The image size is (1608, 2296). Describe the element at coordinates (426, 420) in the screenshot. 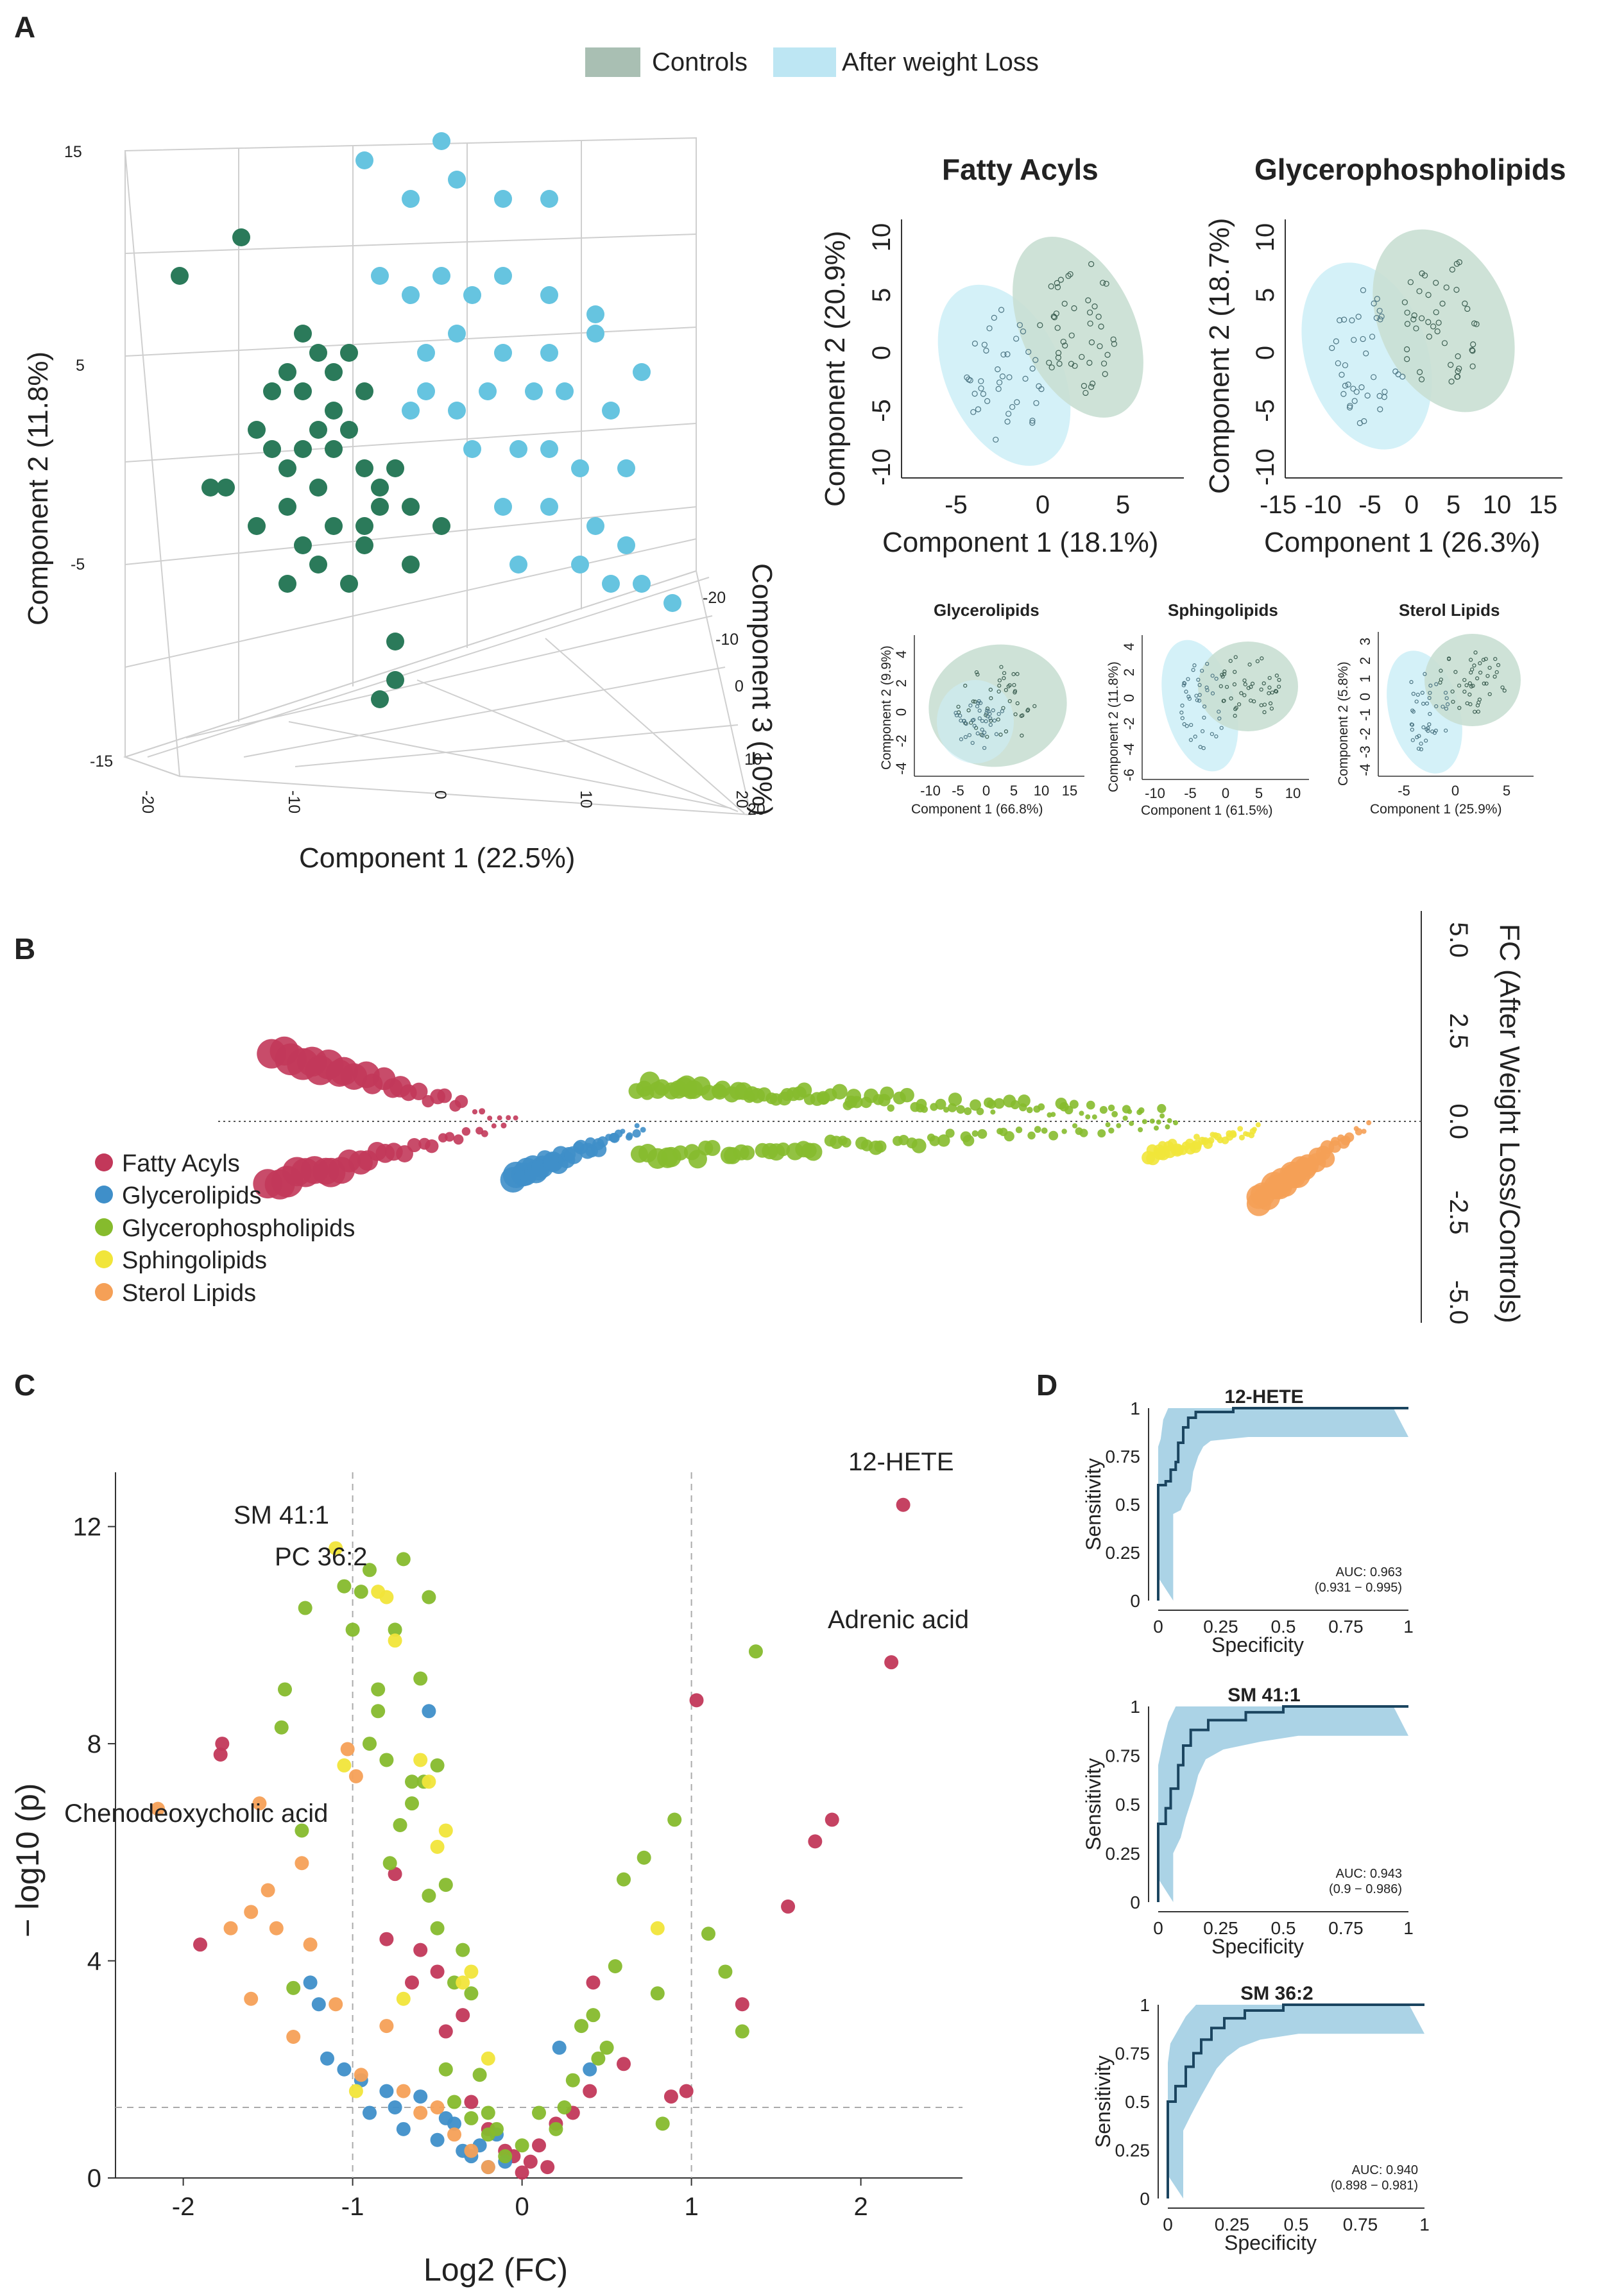

I see `pca3d-points` at that location.